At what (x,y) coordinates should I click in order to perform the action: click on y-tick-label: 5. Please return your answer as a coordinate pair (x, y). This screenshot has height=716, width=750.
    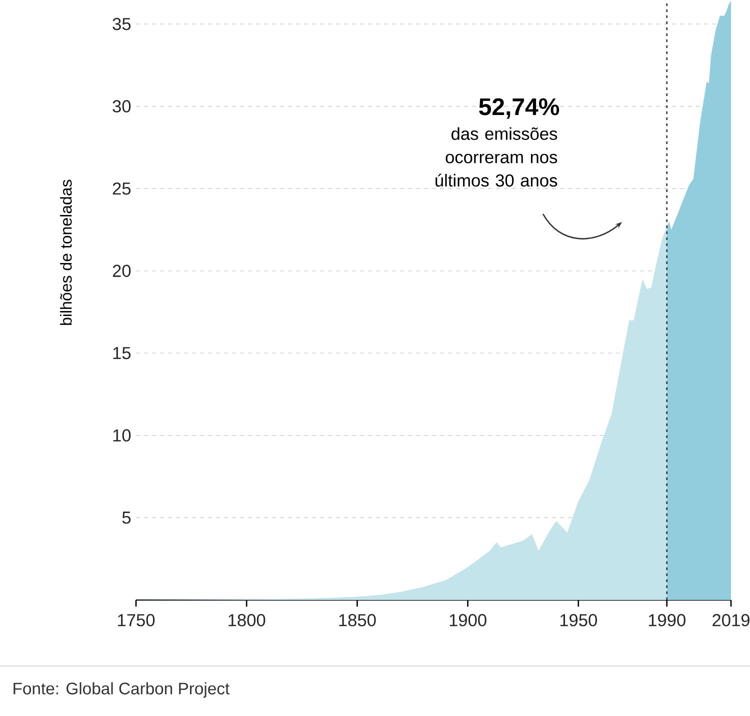
    Looking at the image, I should click on (126, 518).